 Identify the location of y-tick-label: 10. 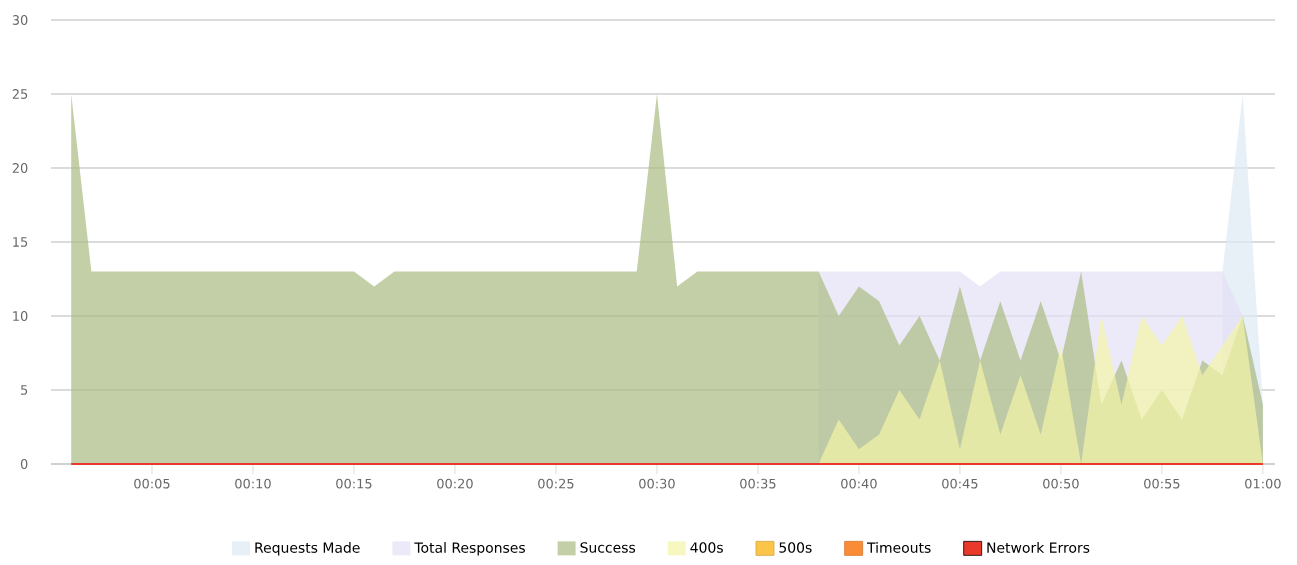
(20, 316).